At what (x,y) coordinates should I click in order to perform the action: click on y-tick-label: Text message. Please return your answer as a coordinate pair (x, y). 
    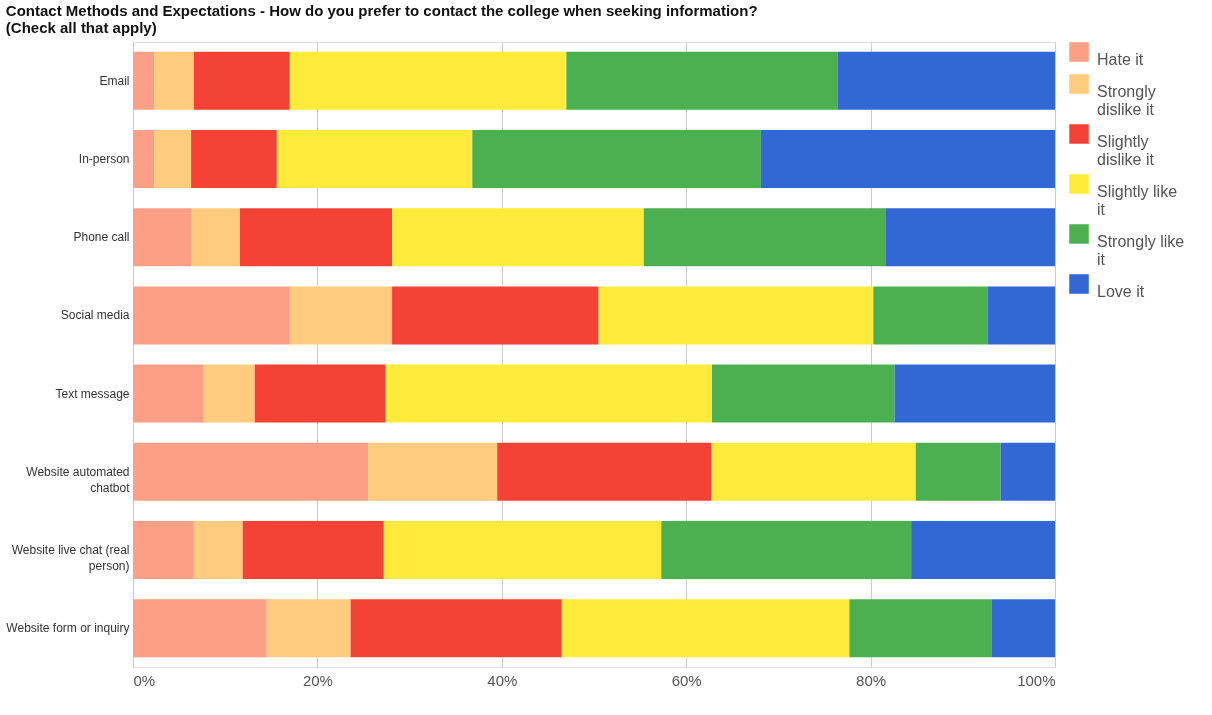
    Looking at the image, I should click on (92, 393).